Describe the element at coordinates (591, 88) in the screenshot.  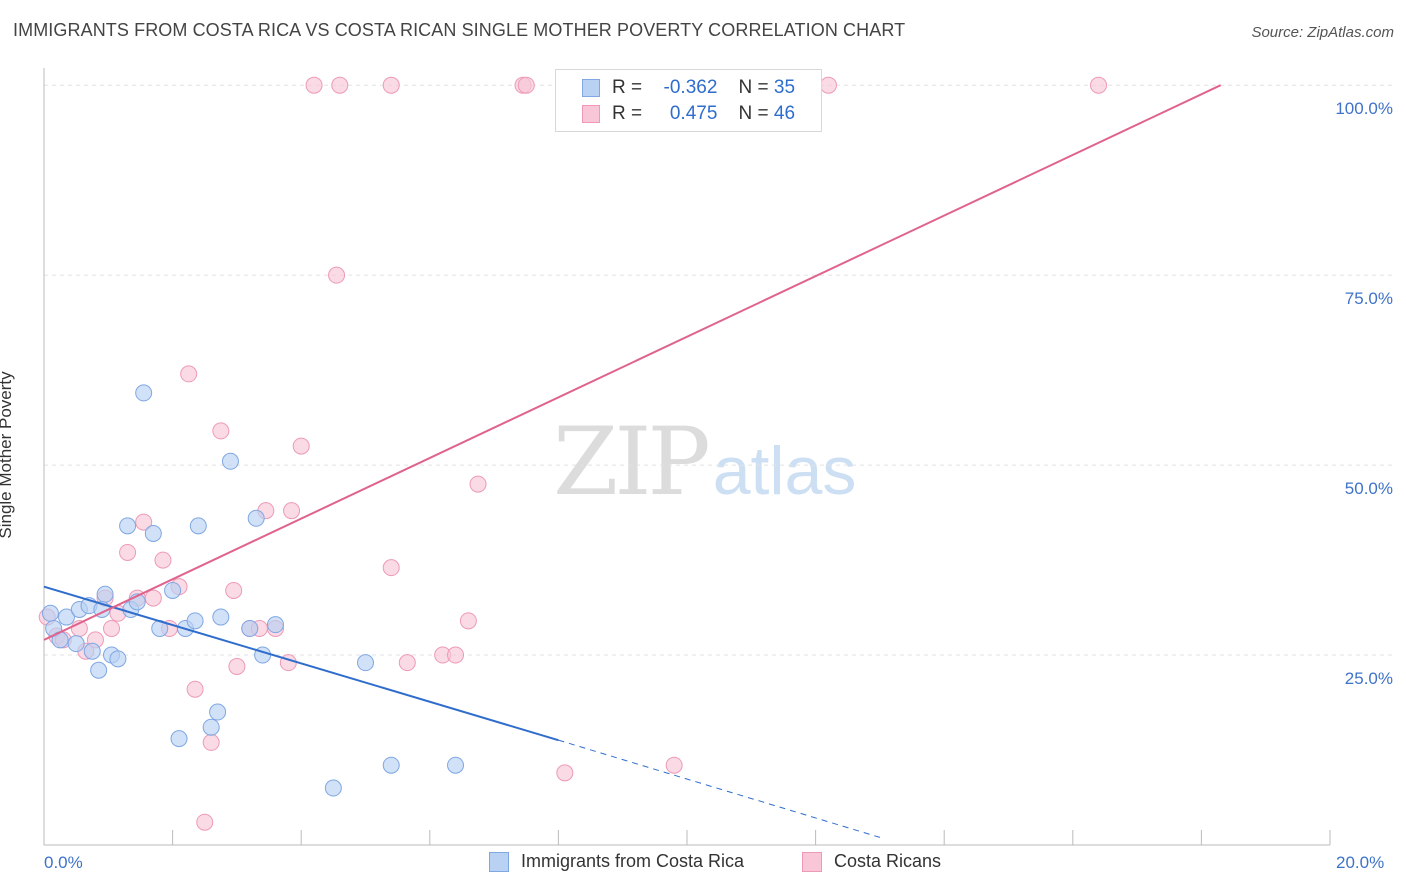
I see `legend-swatch-blue` at that location.